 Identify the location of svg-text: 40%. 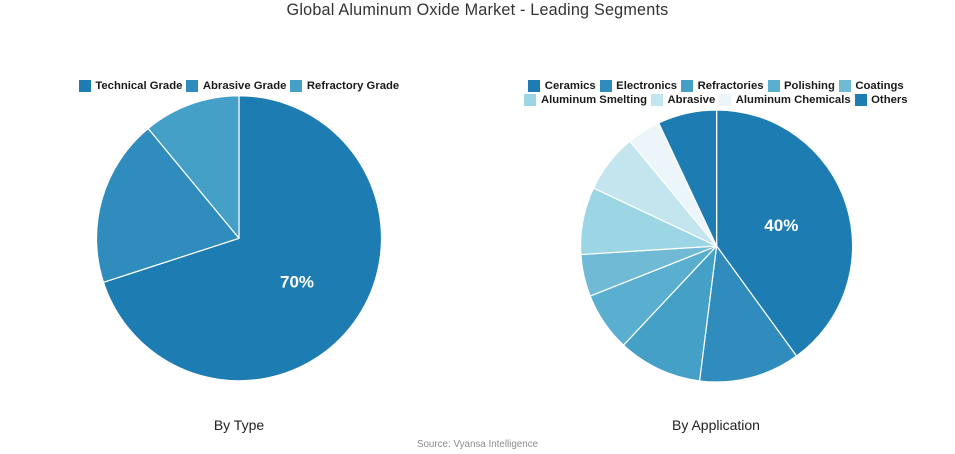
(781, 225).